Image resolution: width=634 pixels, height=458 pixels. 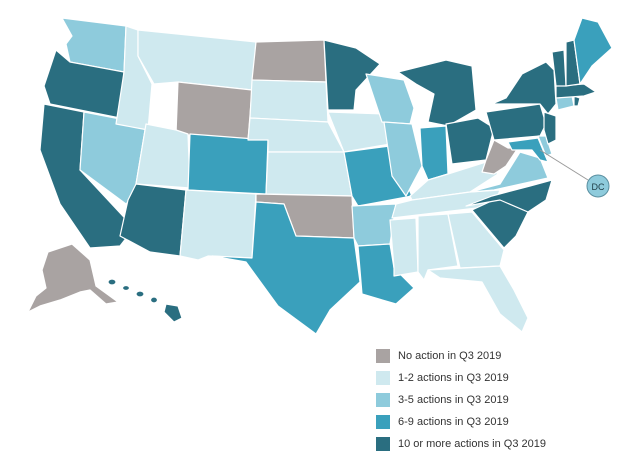 What do you see at coordinates (286, 268) in the screenshot?
I see `state-tx` at bounding box center [286, 268].